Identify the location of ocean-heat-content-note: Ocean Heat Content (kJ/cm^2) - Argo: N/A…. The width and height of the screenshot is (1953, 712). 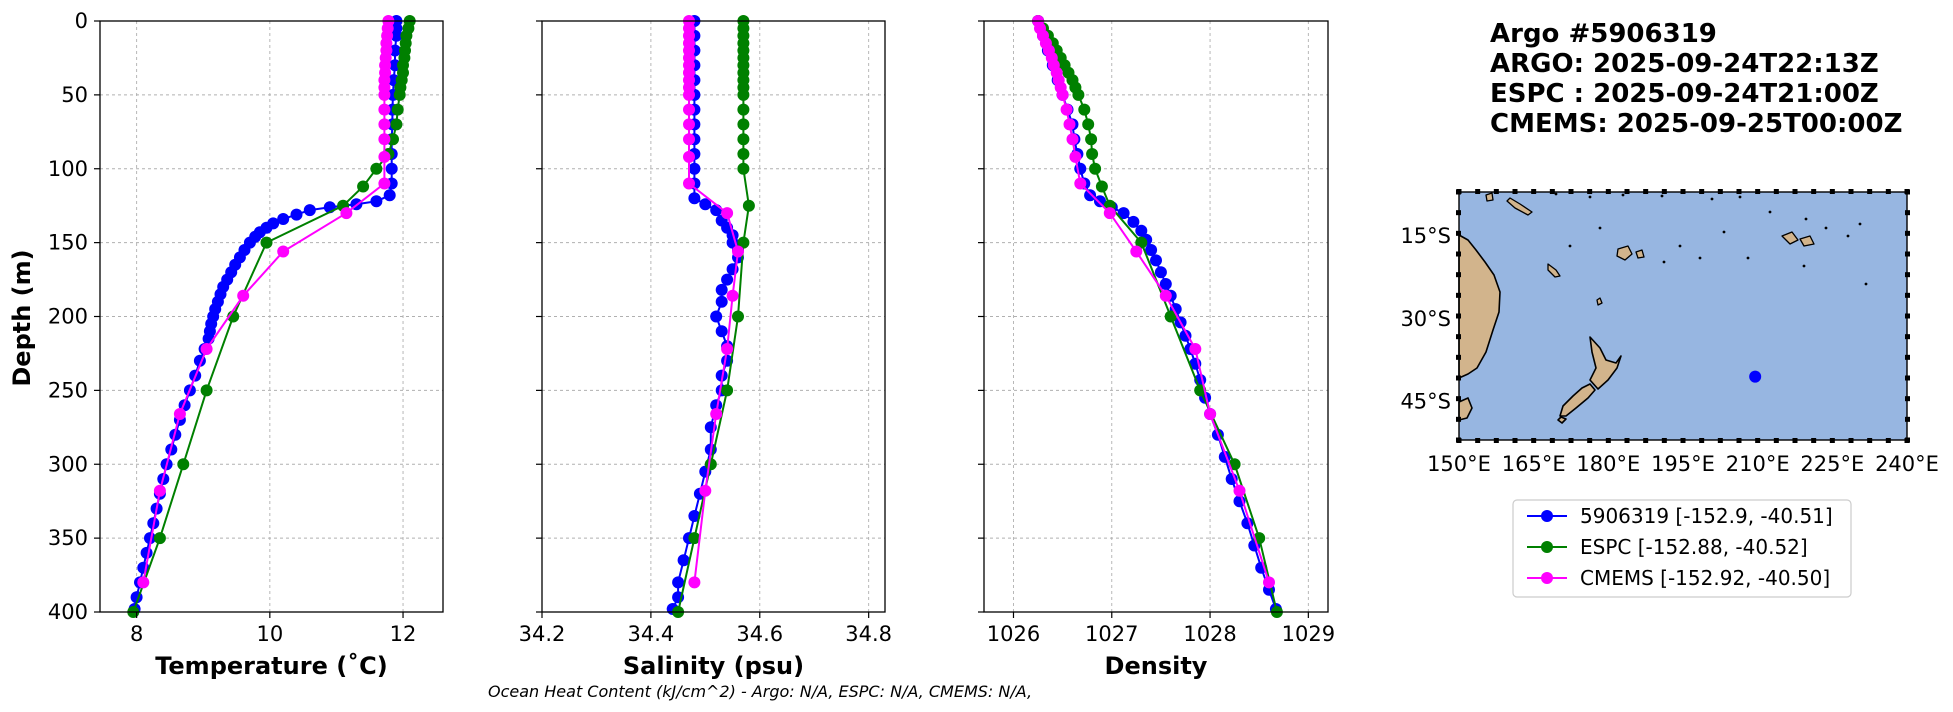
(760, 691).